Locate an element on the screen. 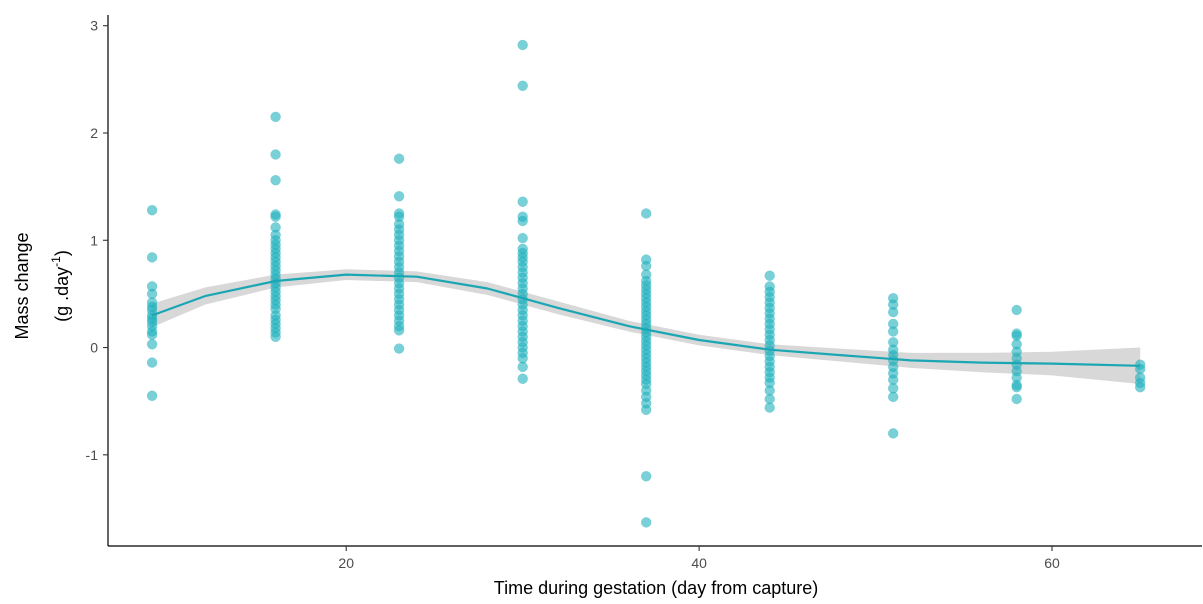 The width and height of the screenshot is (1203, 604). y-axis-title: Mass change is located at coordinates (22, 285).